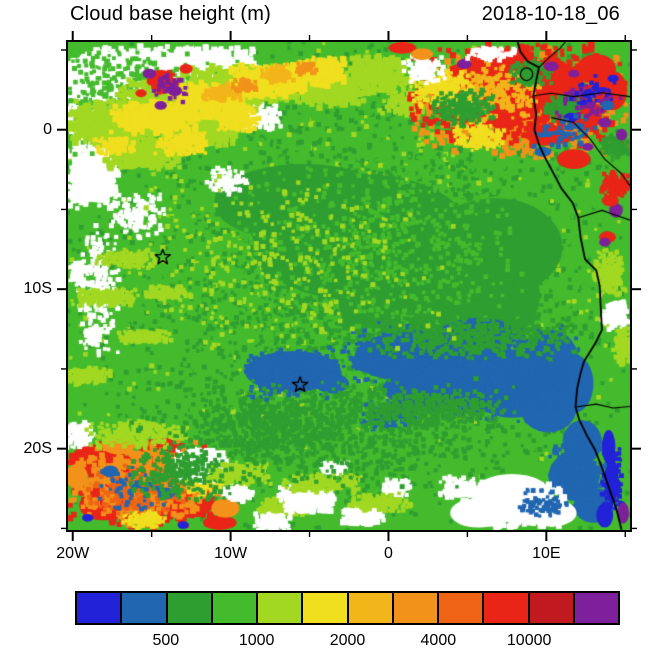  Describe the element at coordinates (388, 553) in the screenshot. I see `x-axis-label: 0` at that location.